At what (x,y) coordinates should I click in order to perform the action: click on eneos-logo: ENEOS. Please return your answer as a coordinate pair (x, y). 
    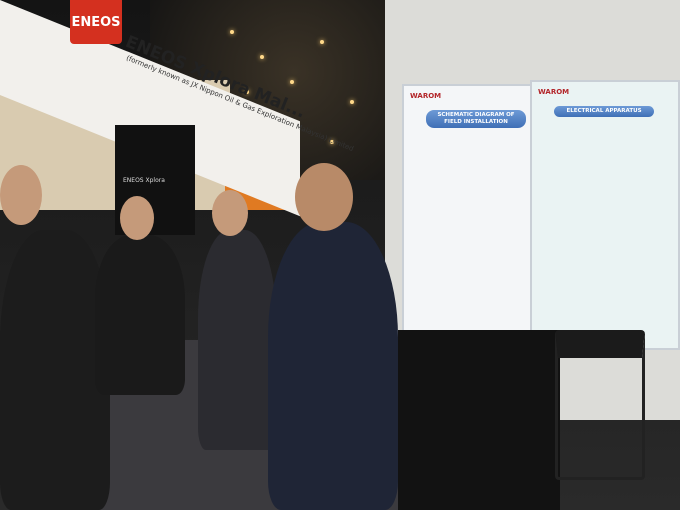
    Looking at the image, I should click on (96, 22).